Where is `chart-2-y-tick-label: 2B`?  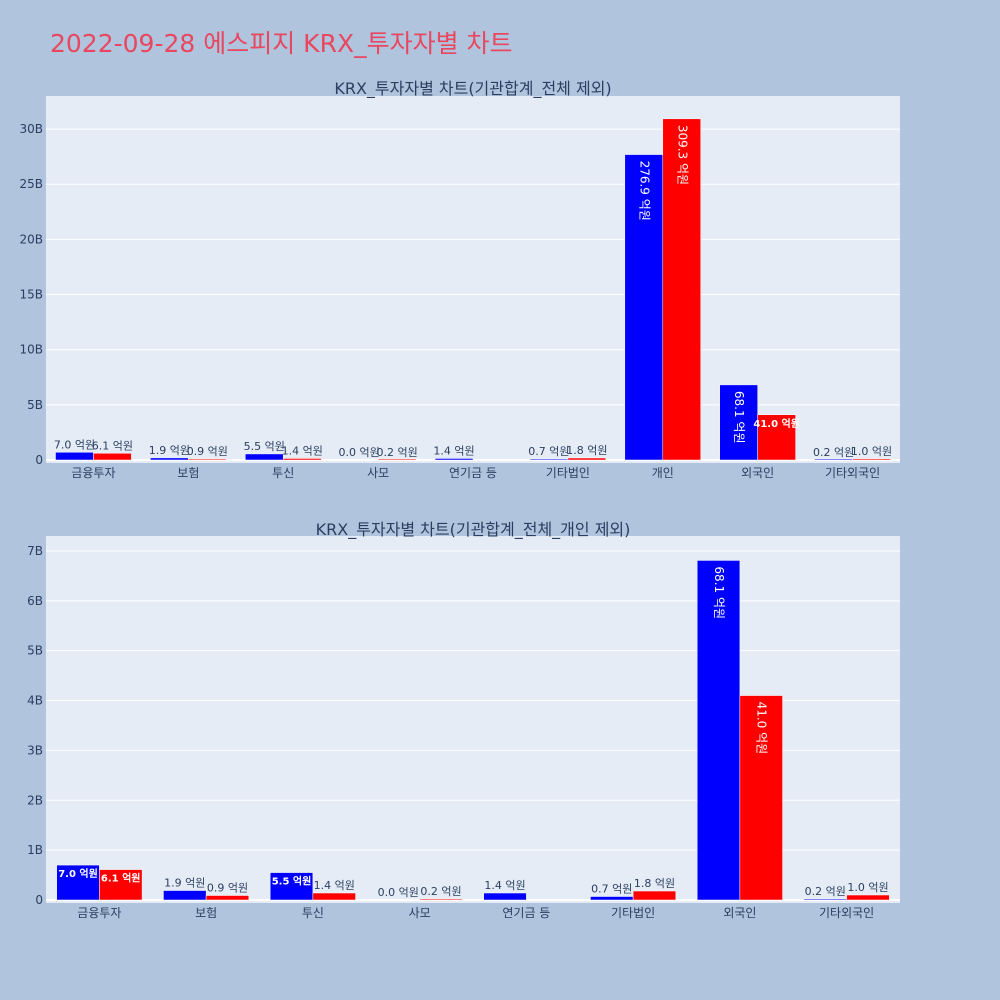 chart-2-y-tick-label: 2B is located at coordinates (35, 800).